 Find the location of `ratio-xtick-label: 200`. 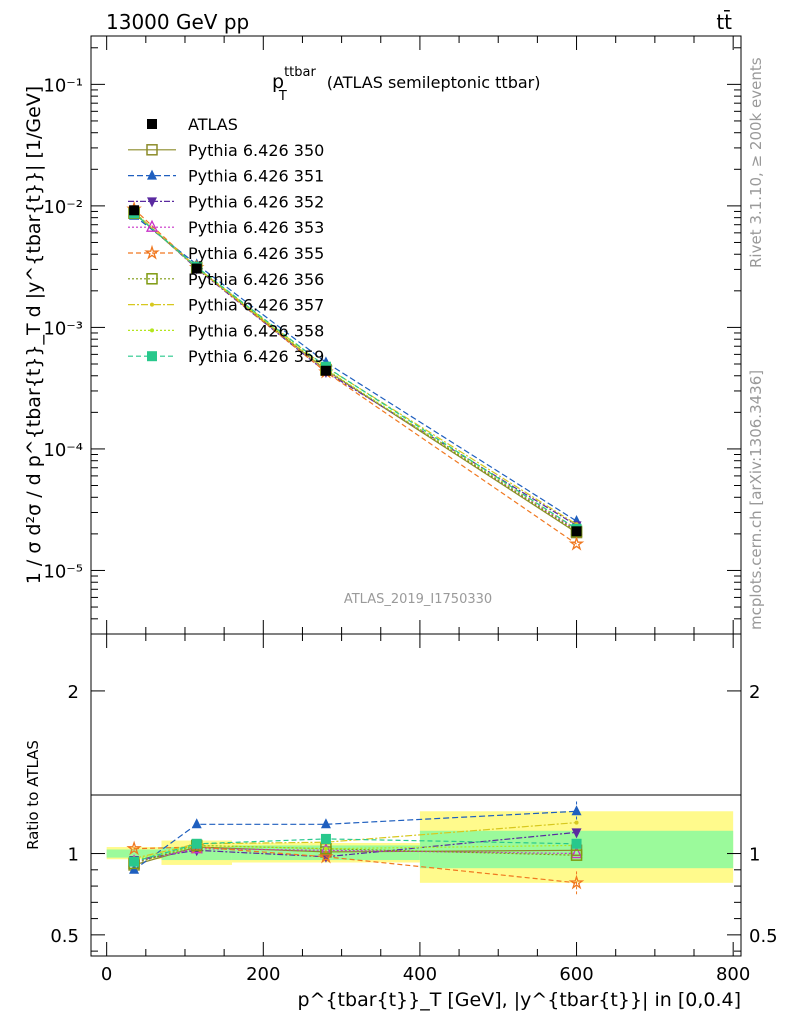

ratio-xtick-label: 200 is located at coordinates (263, 974).